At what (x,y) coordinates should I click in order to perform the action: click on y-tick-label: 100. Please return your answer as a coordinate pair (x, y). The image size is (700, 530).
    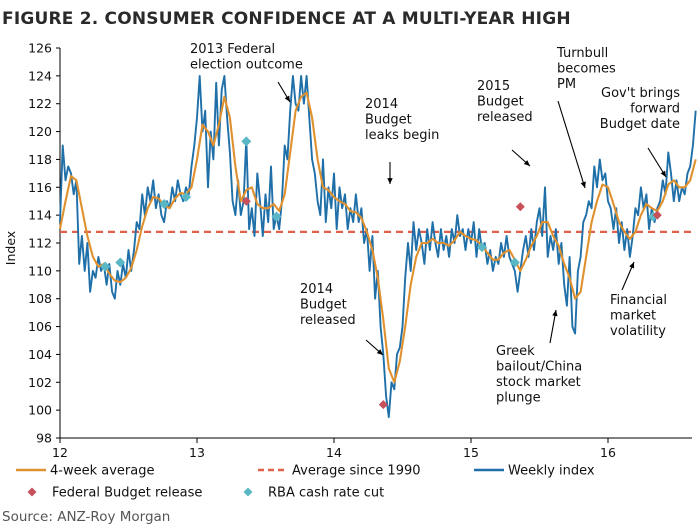
    Looking at the image, I should click on (40, 410).